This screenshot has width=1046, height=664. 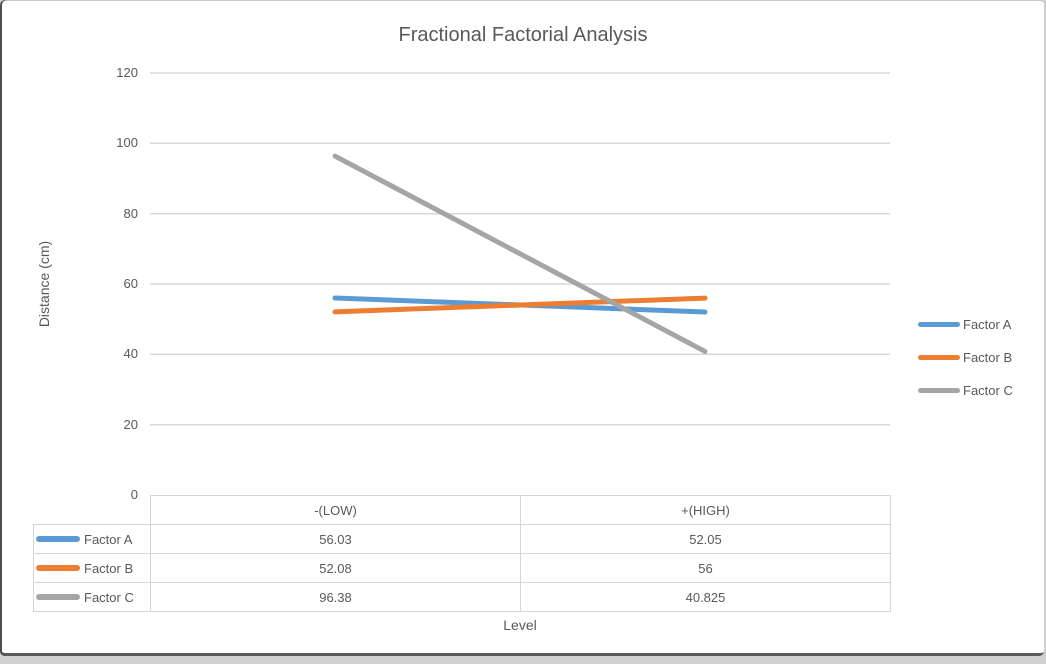 I want to click on table-corner-cell, so click(x=92, y=510).